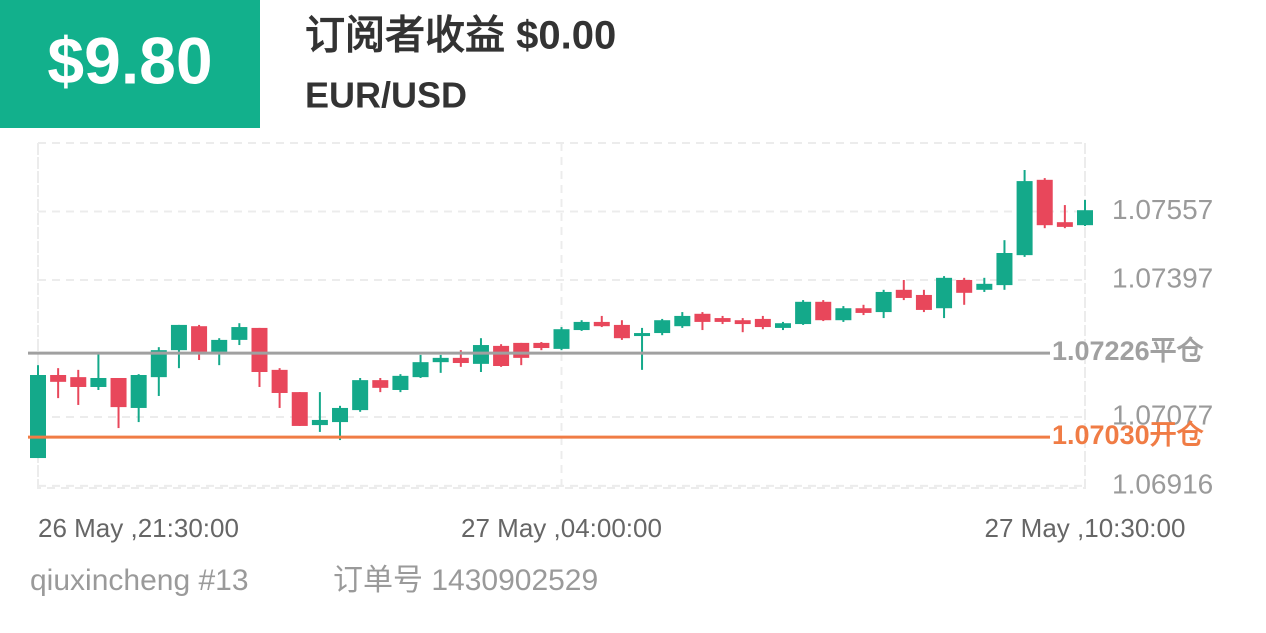  What do you see at coordinates (1177, 351) in the screenshot?
I see `reference-tag: 平仓` at bounding box center [1177, 351].